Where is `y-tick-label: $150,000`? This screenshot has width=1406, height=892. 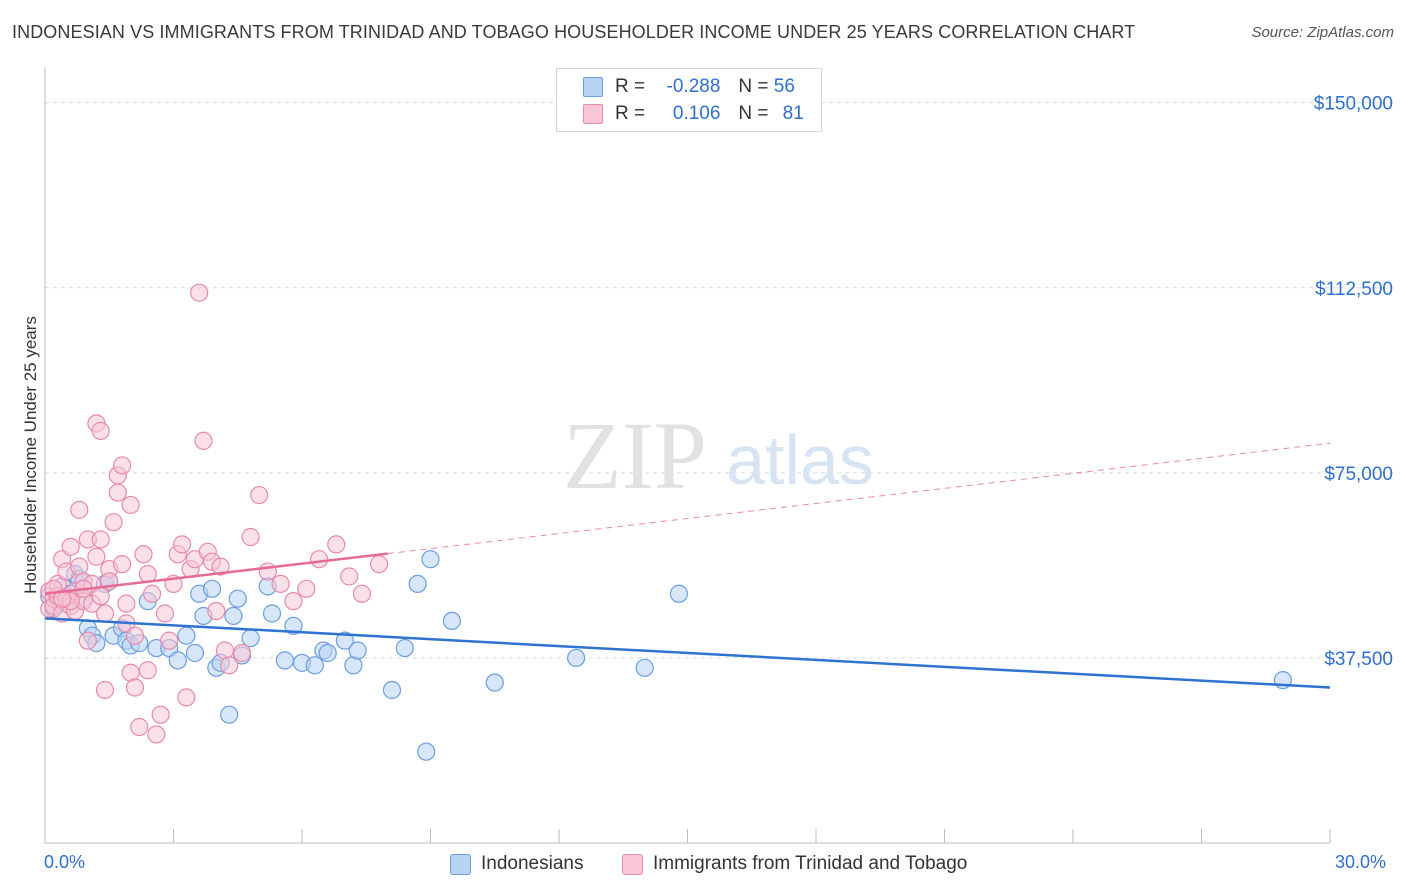 y-tick-label: $150,000 is located at coordinates (1353, 104).